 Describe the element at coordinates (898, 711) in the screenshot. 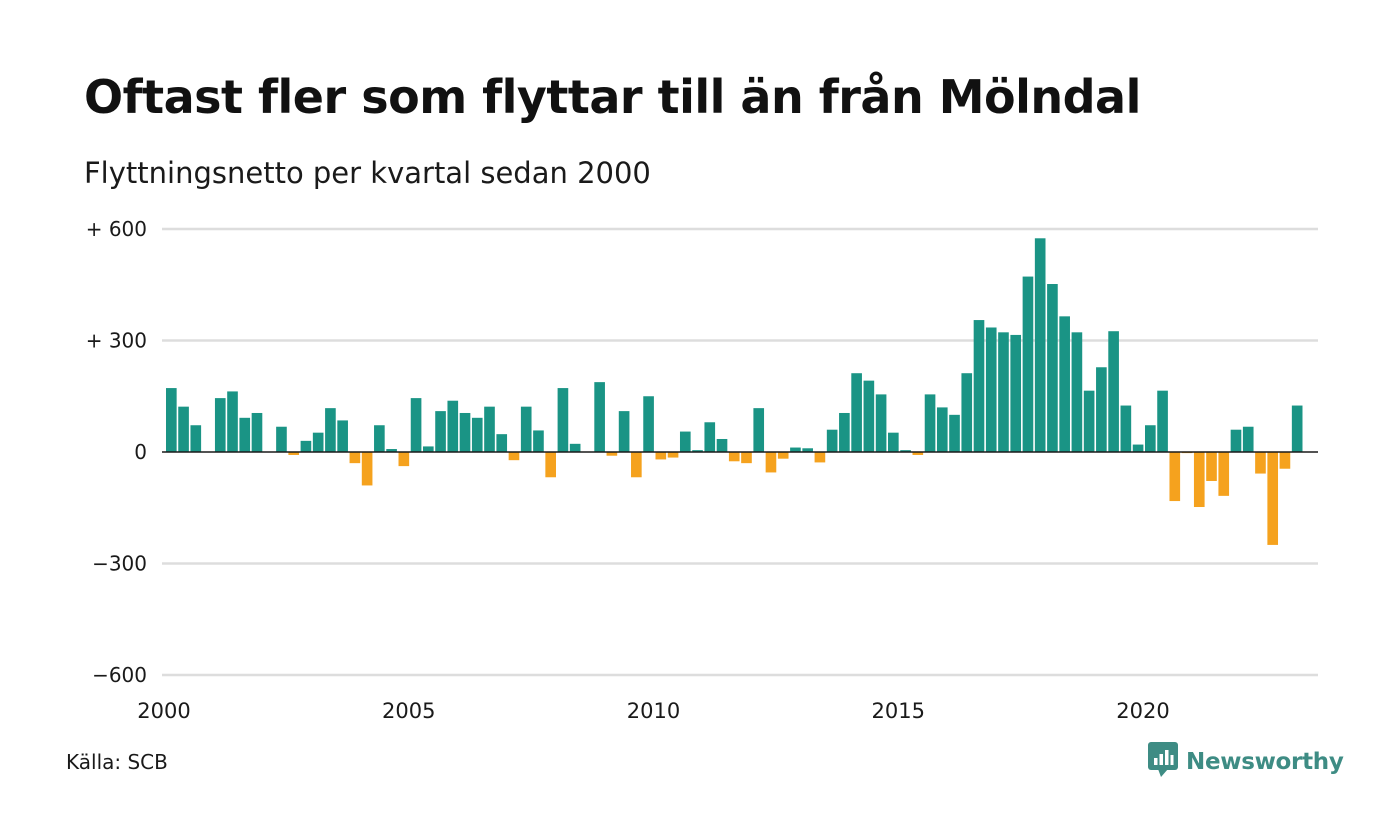

I see `x-tick-label: 2015` at that location.